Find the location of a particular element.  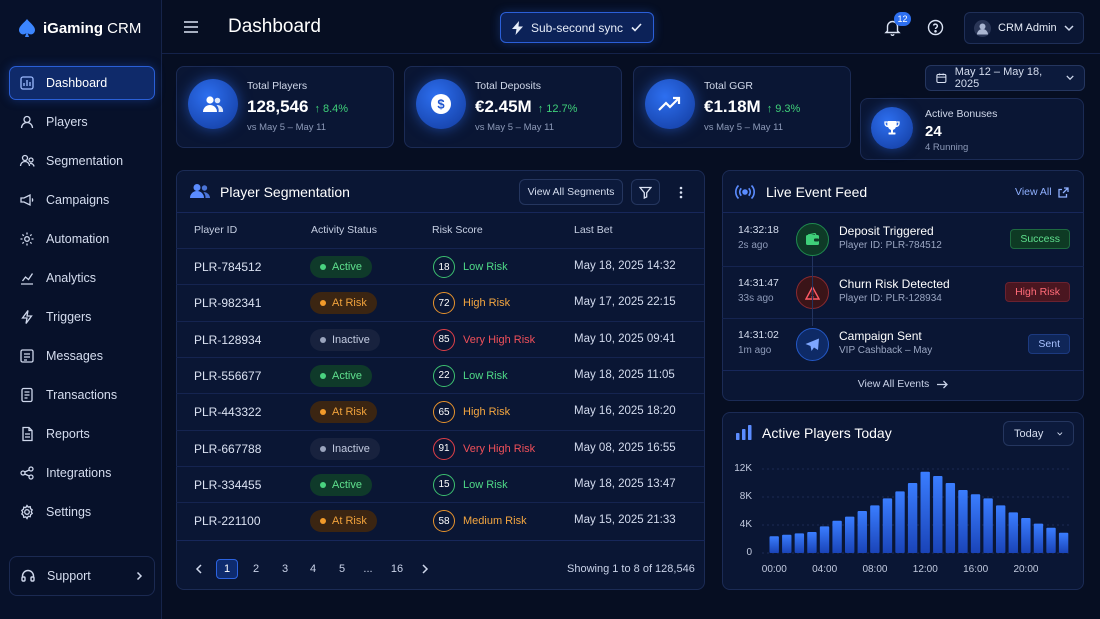

sidebar-item-automation: Automation is located at coordinates (82, 239).